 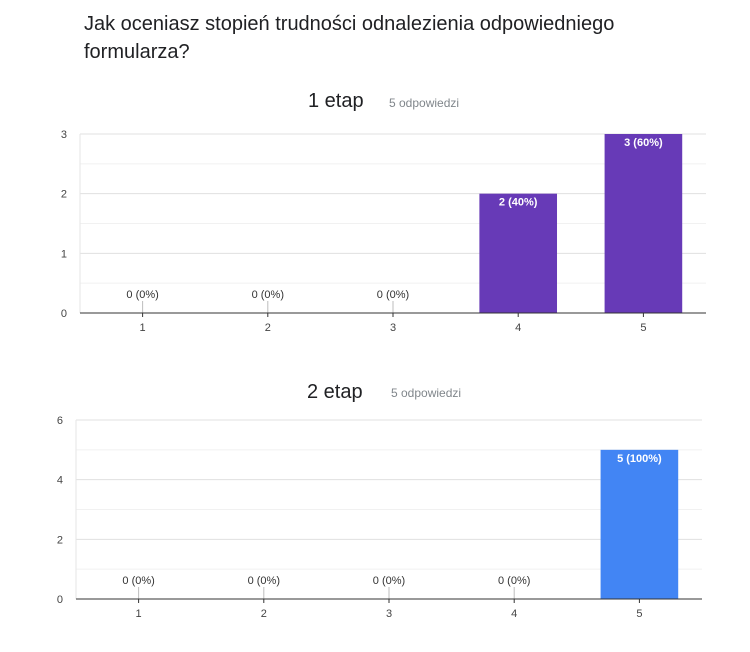 What do you see at coordinates (639, 614) in the screenshot?
I see `chart2-xtick-label: 5` at bounding box center [639, 614].